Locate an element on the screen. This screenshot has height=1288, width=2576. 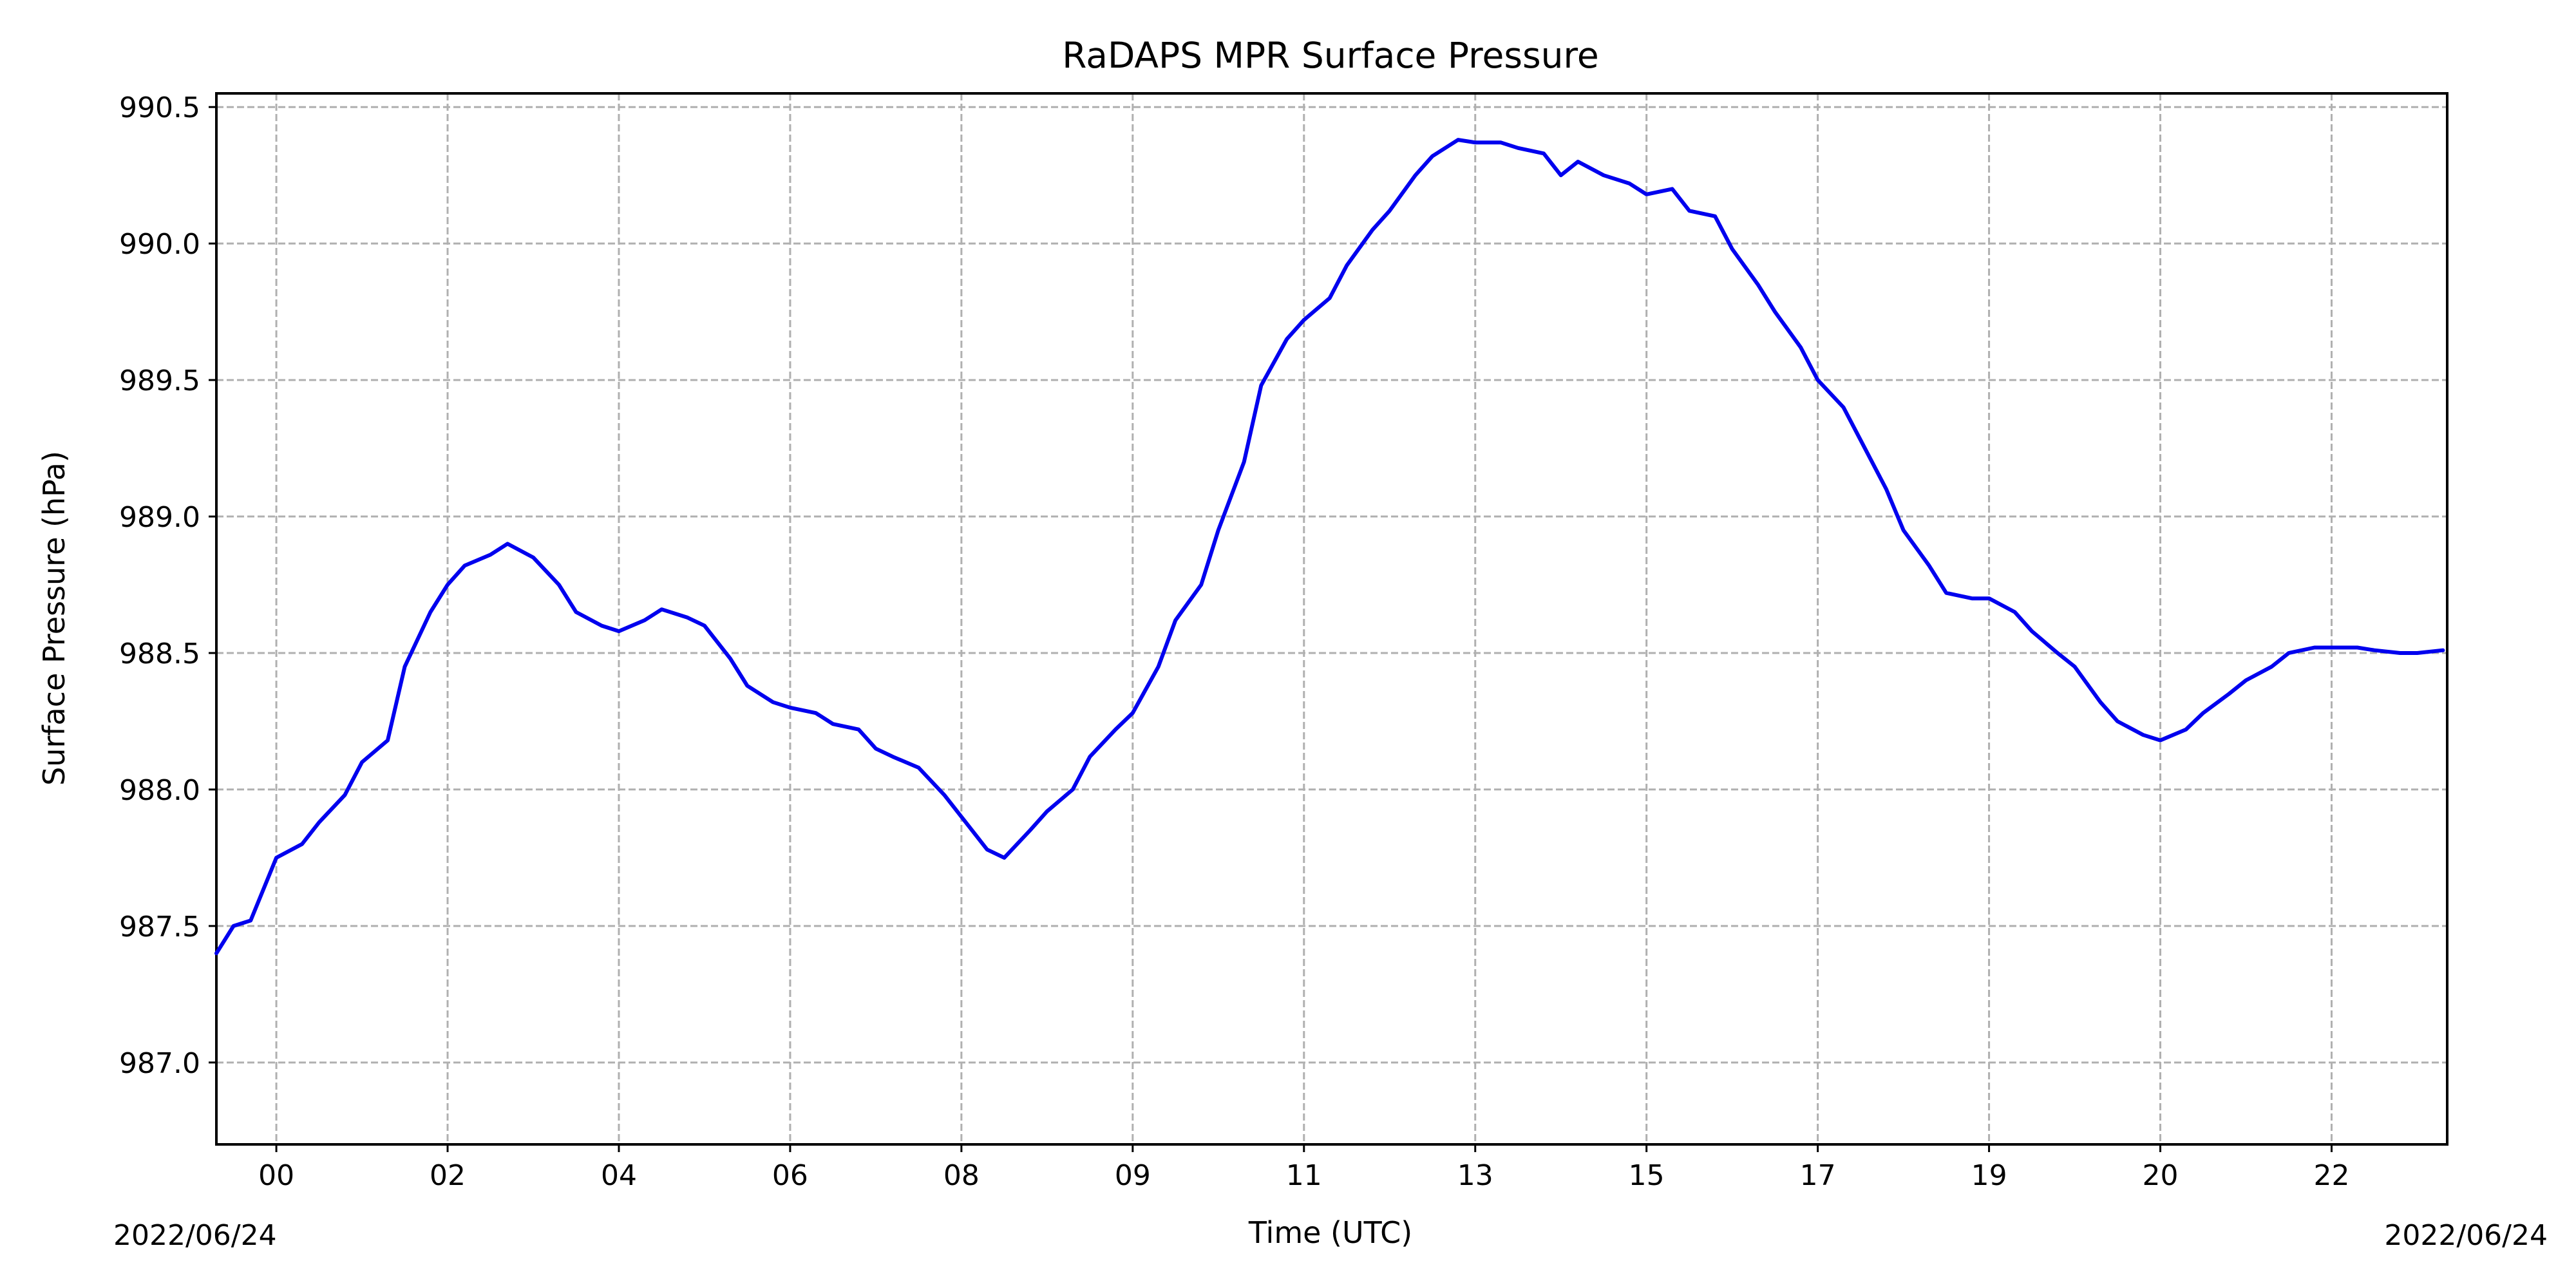
y-tick-label: 987.0 is located at coordinates (159, 1063).